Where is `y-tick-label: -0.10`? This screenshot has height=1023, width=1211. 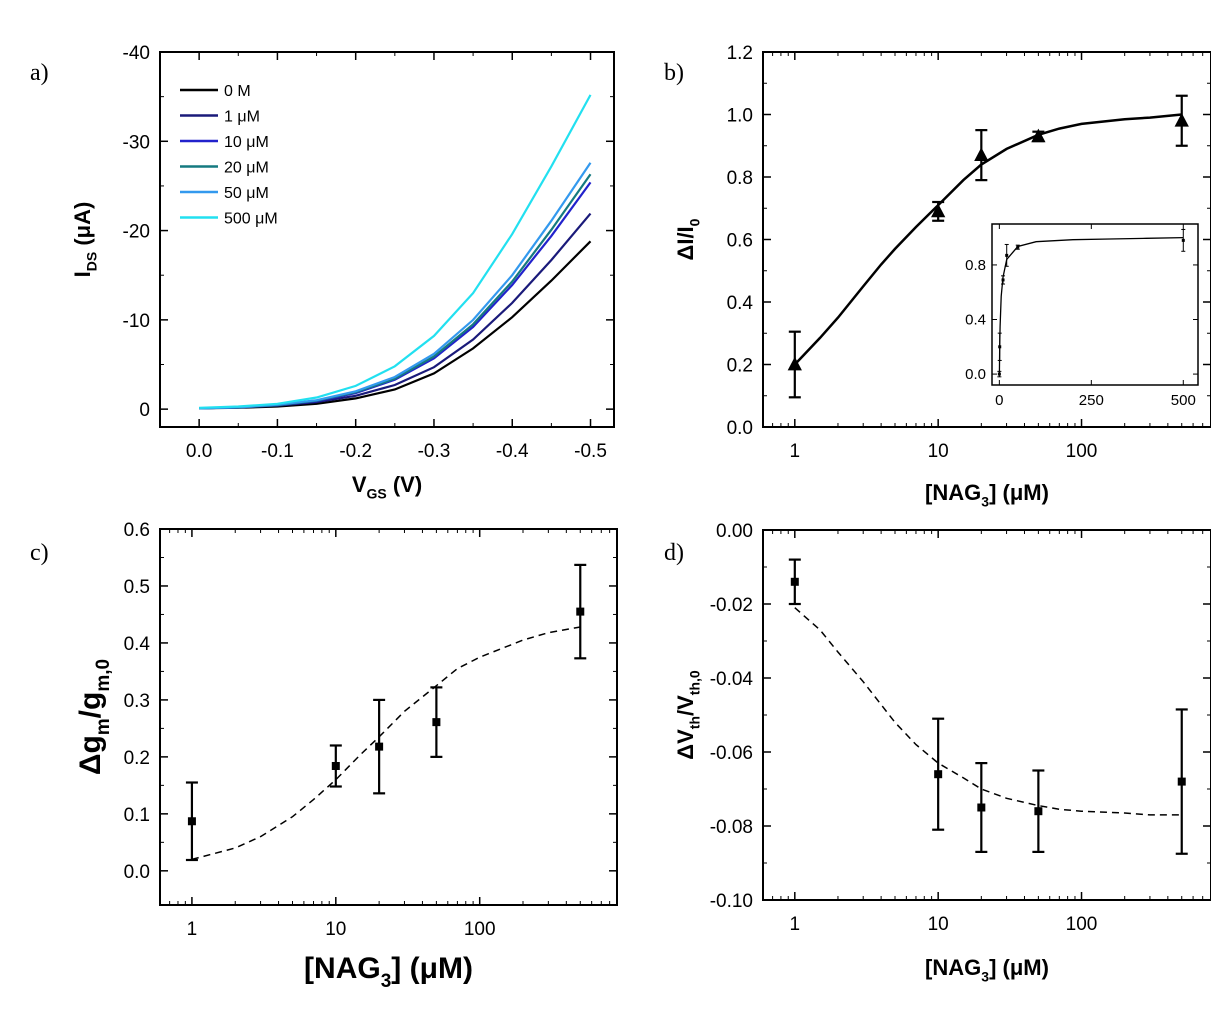
y-tick-label: -0.10 is located at coordinates (731, 901).